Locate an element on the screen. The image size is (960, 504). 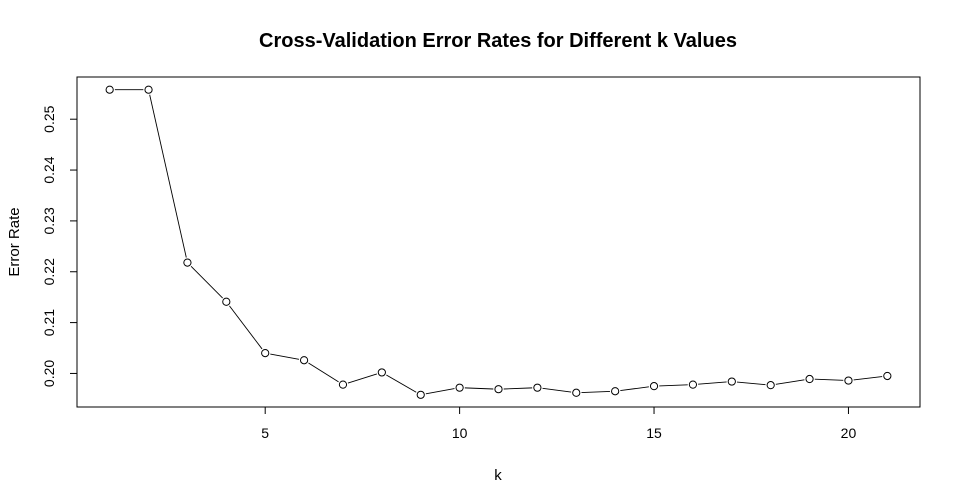
y-tick-label: 0.20 is located at coordinates (49, 373).